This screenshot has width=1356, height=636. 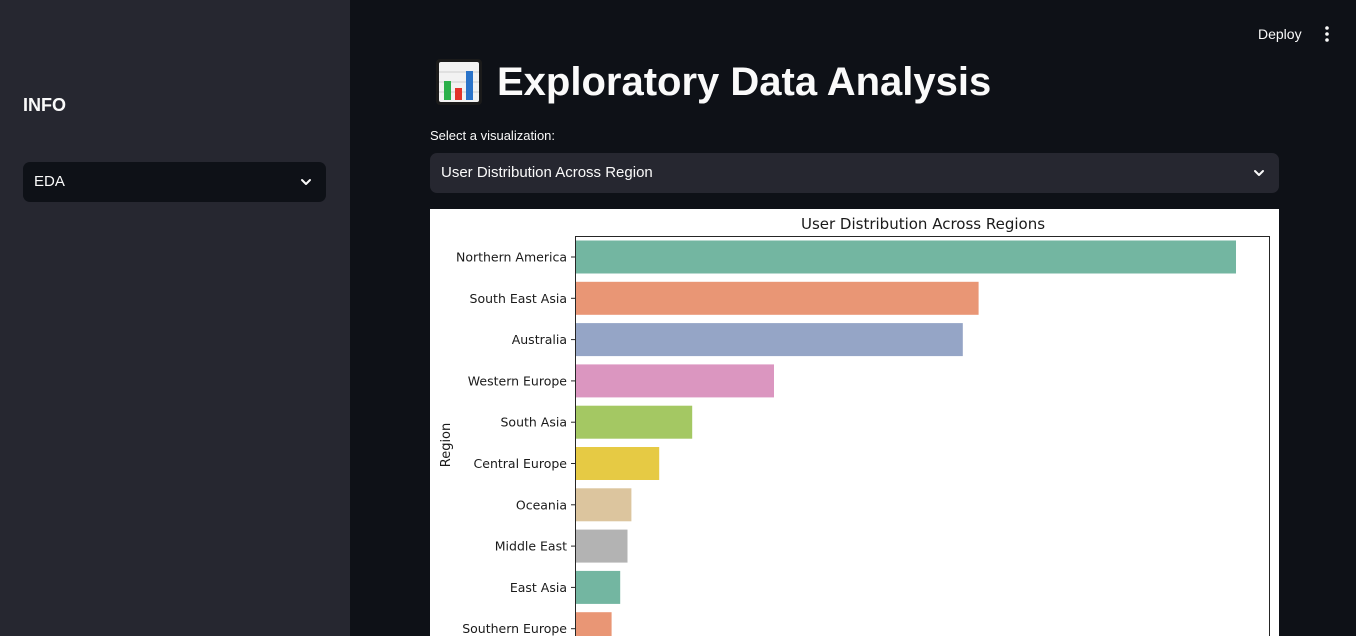 What do you see at coordinates (777, 298) in the screenshot?
I see `bar-south-east-asia` at bounding box center [777, 298].